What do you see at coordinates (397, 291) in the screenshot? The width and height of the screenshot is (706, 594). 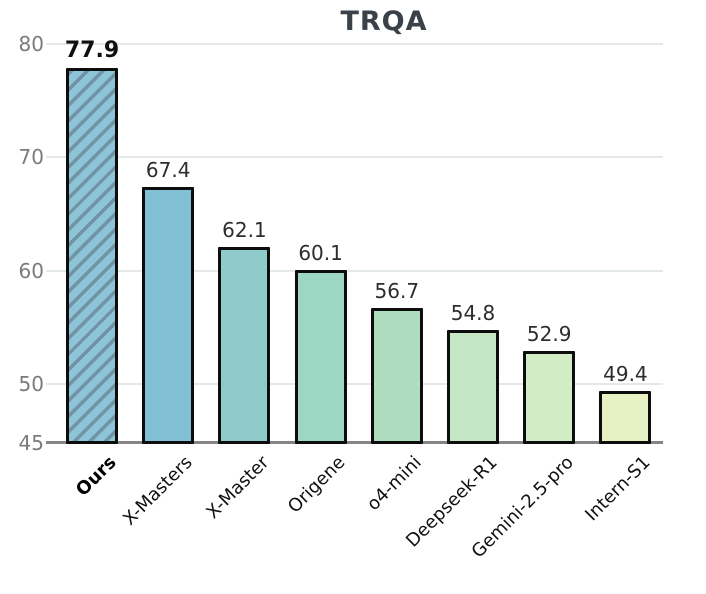 I see `value-label-o4-mini: 56.7` at bounding box center [397, 291].